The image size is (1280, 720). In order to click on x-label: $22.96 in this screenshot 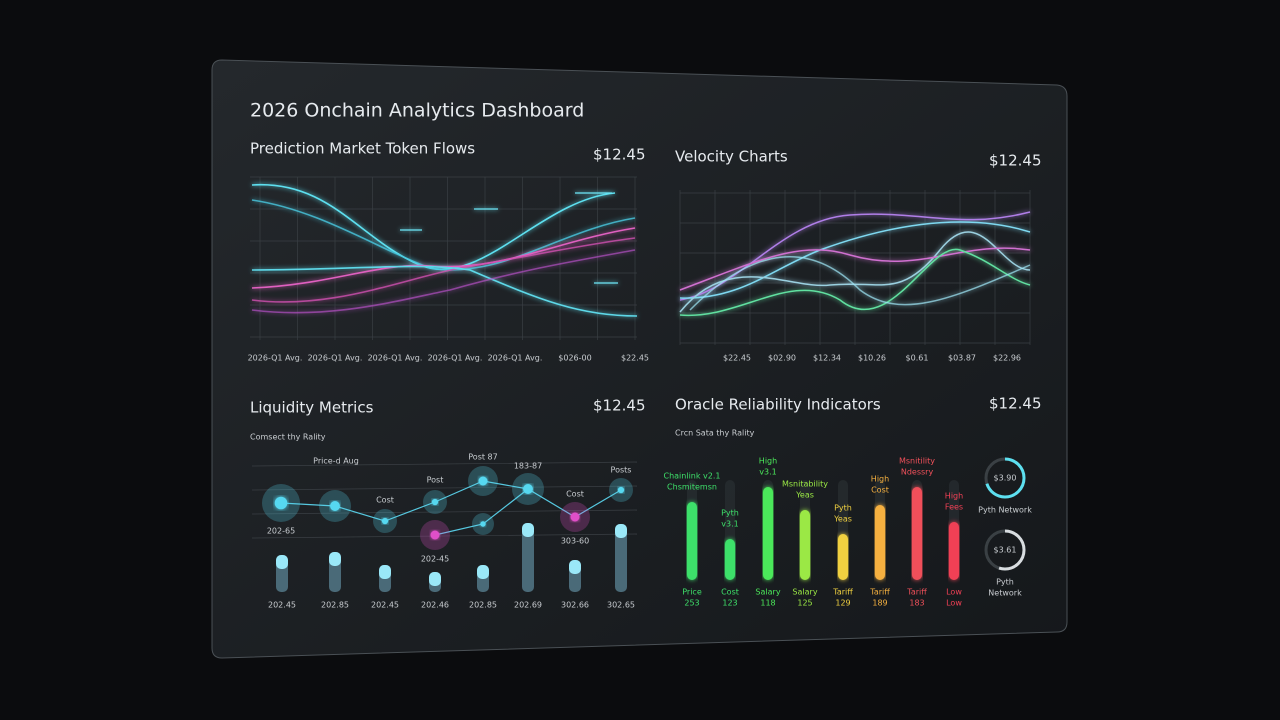, I will do `click(1007, 358)`.